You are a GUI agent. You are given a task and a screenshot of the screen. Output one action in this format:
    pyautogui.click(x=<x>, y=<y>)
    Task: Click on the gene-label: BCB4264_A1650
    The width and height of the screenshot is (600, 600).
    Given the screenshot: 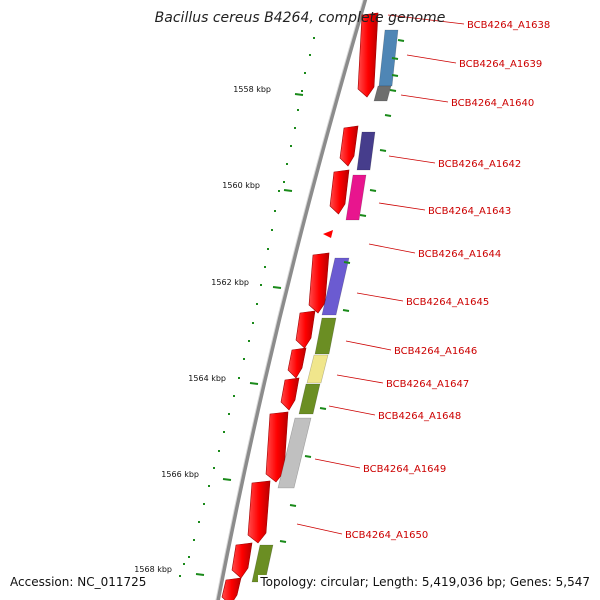 What is the action you would take?
    pyautogui.click(x=386, y=535)
    